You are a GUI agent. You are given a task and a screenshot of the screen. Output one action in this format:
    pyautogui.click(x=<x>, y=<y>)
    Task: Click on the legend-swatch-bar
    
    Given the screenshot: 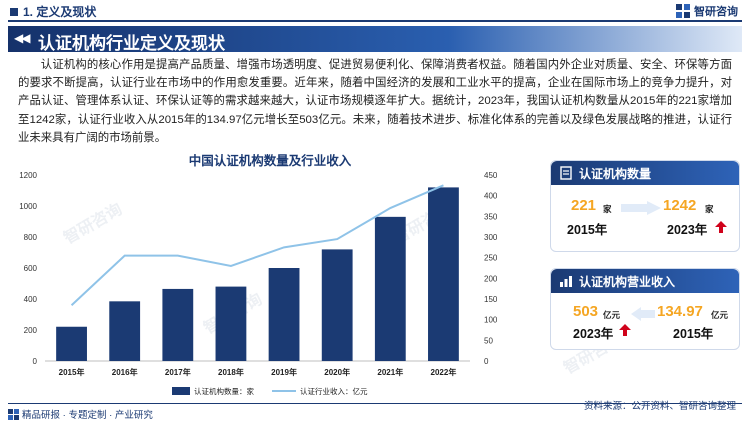 What is the action you would take?
    pyautogui.click(x=181, y=391)
    